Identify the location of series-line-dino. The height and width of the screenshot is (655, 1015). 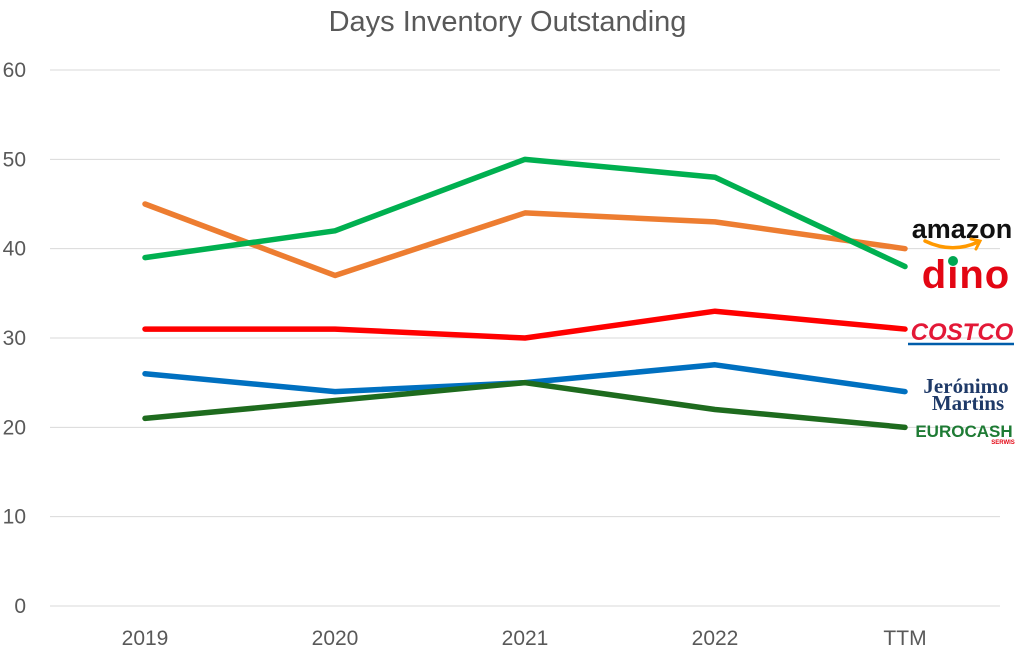
(525, 213).